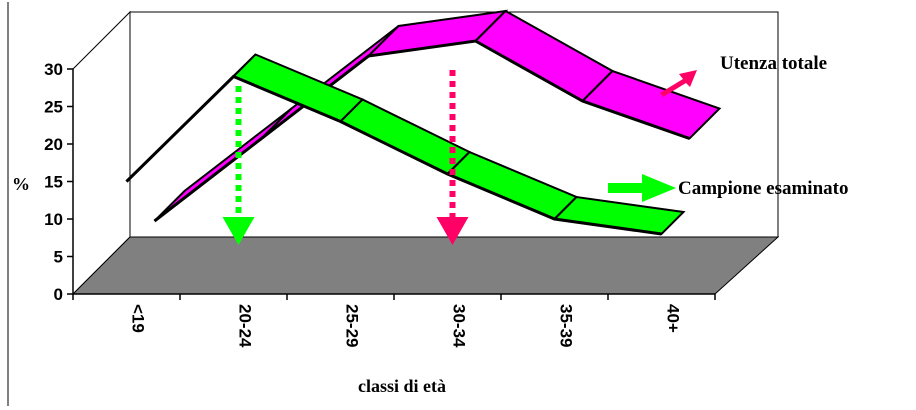  I want to click on y-tick-label: 0, so click(58, 294).